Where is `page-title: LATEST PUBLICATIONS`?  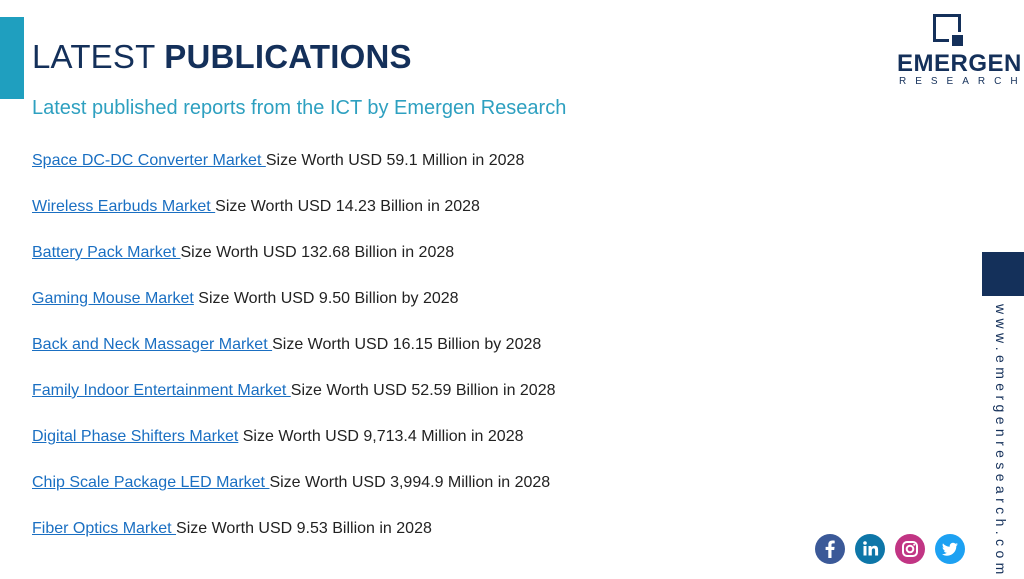
page-title: LATEST PUBLICATIONS is located at coordinates (222, 57).